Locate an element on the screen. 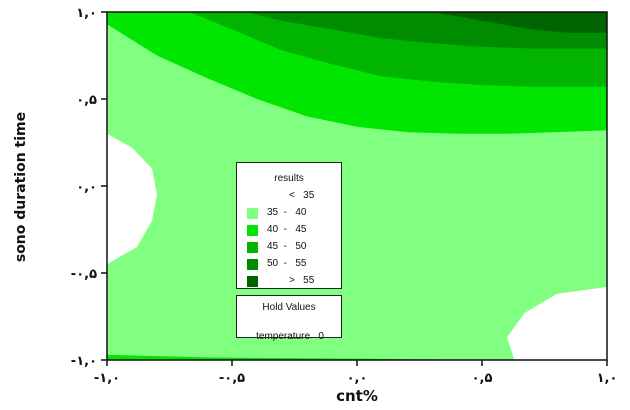 This screenshot has width=630, height=410. legend-label-2: 40 - 45 is located at coordinates (287, 229).